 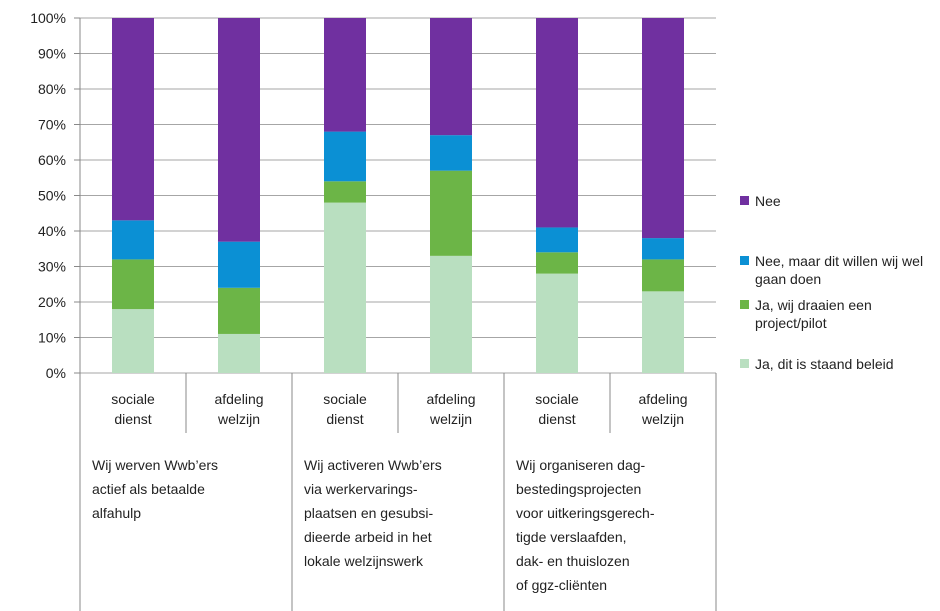 I want to click on y-tick-label: 90%, so click(x=52, y=54).